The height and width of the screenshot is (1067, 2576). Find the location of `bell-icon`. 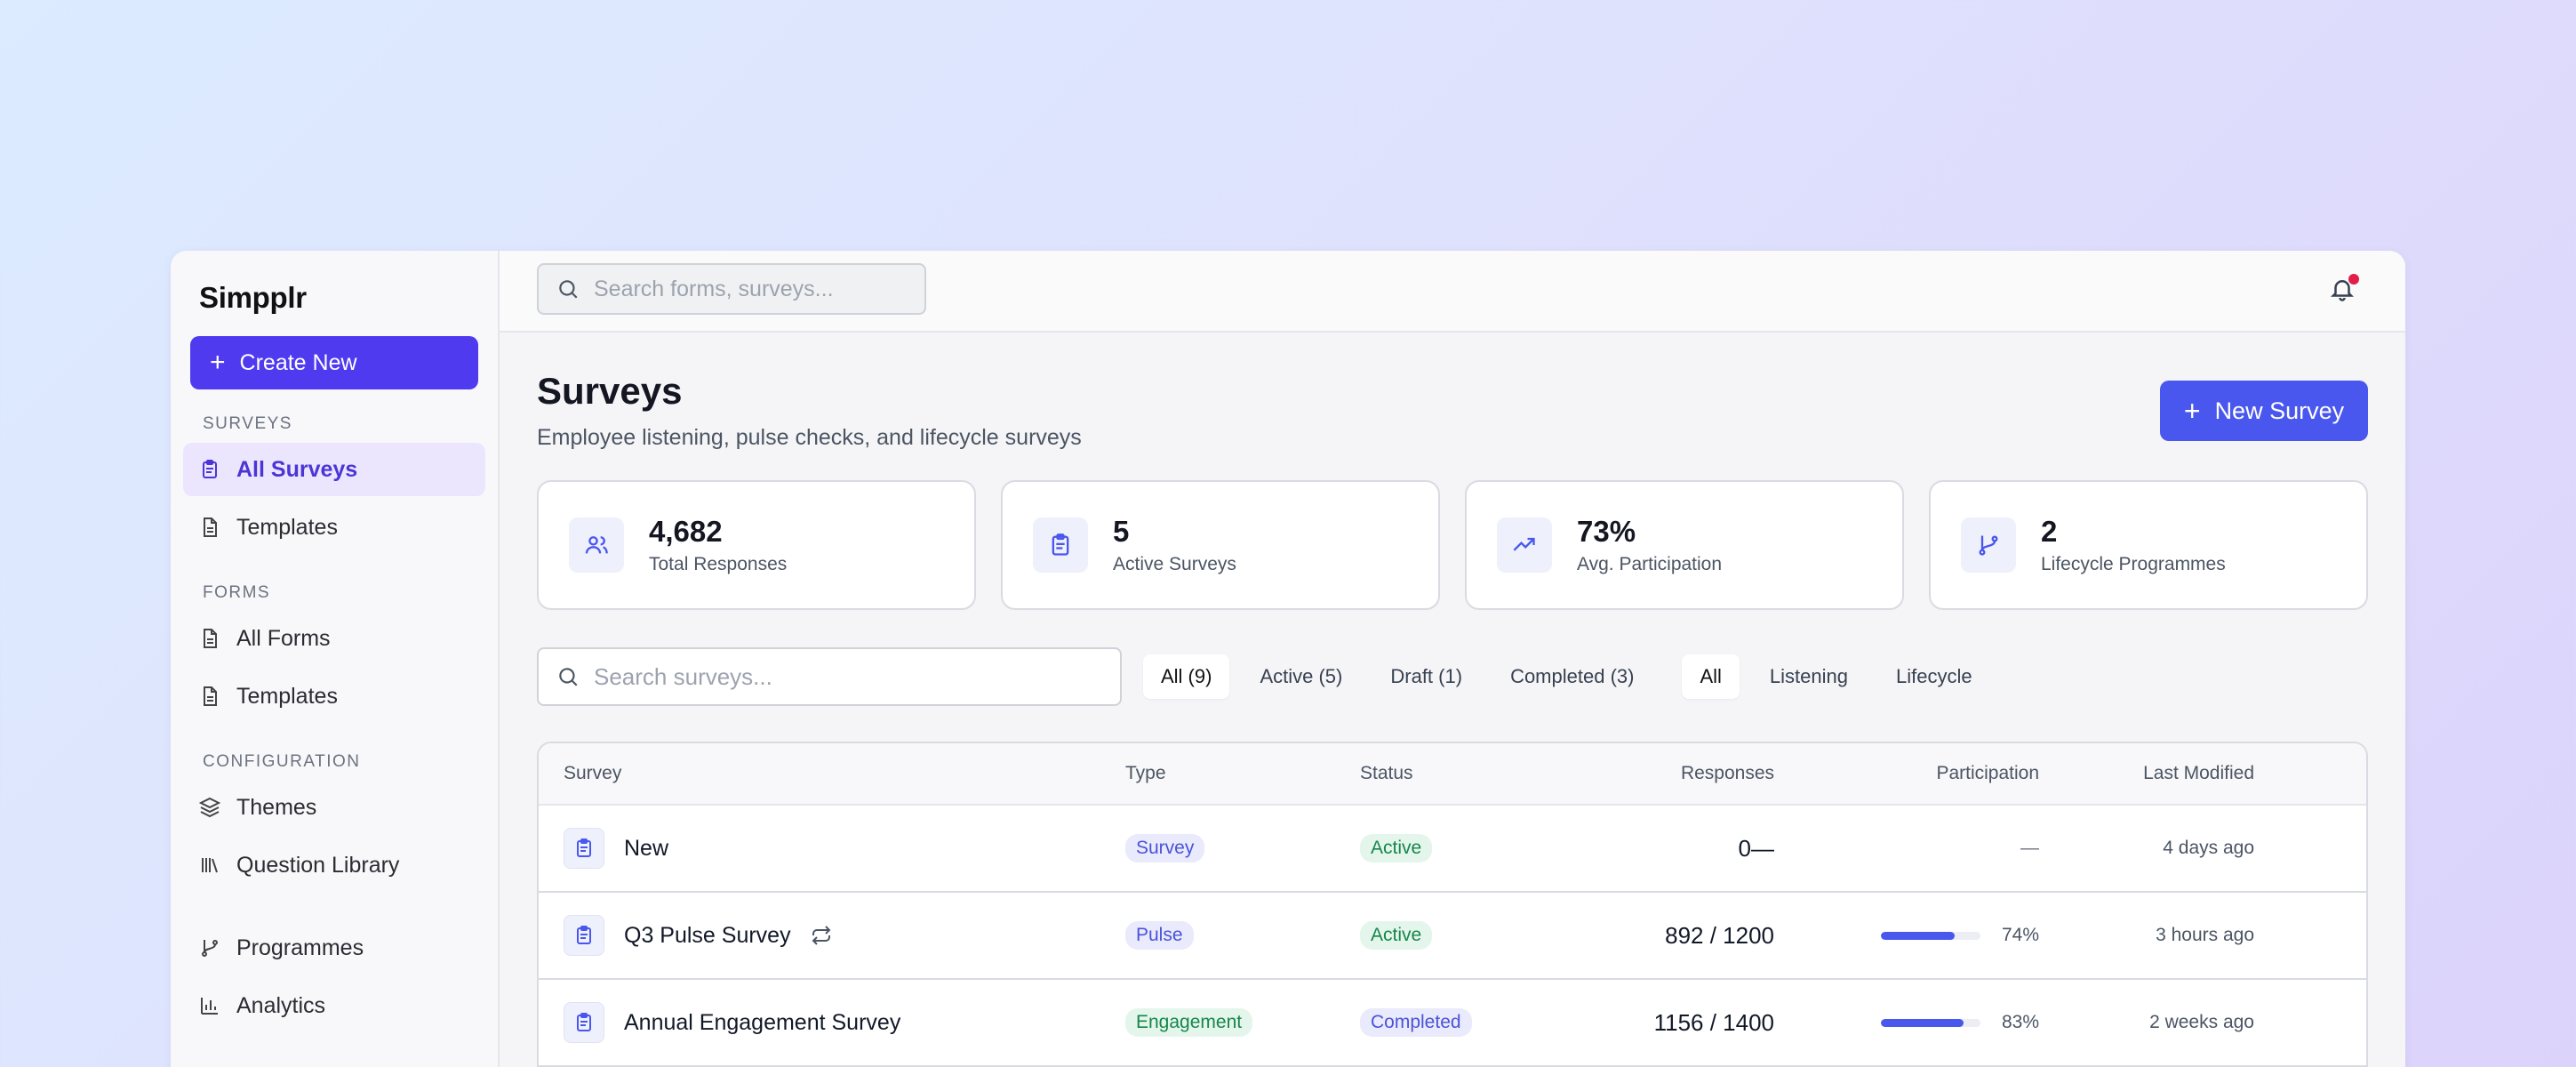

bell-icon is located at coordinates (2342, 289).